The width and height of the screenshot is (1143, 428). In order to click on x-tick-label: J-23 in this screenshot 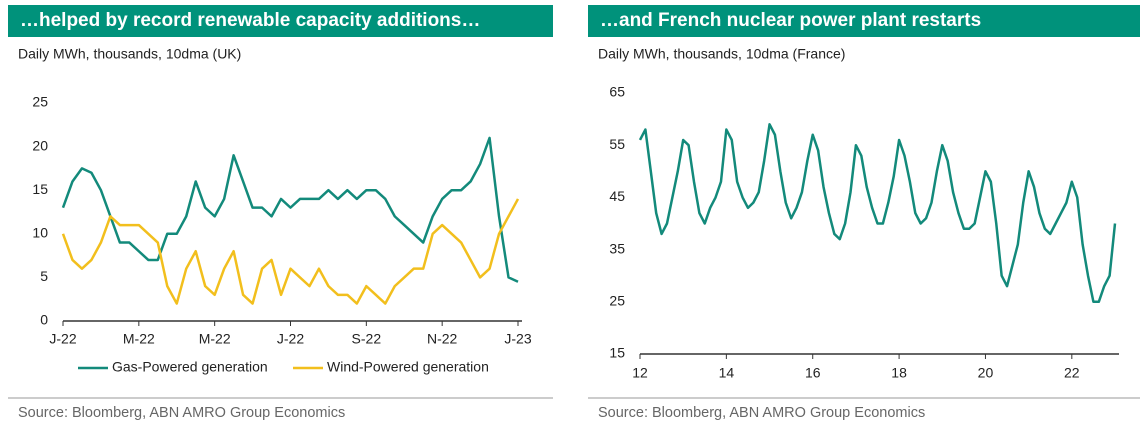, I will do `click(517, 339)`.